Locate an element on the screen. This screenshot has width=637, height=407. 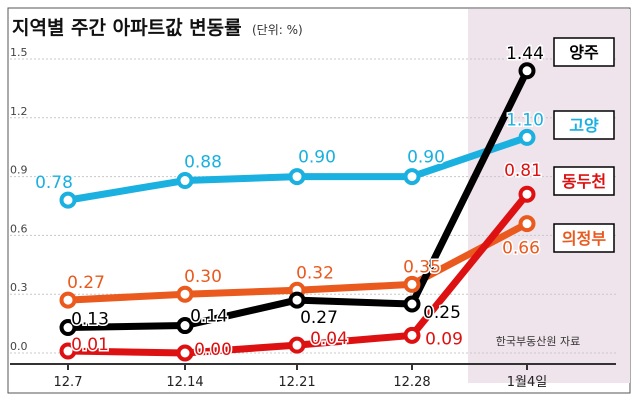
data-label: 0.09 is located at coordinates (444, 339).